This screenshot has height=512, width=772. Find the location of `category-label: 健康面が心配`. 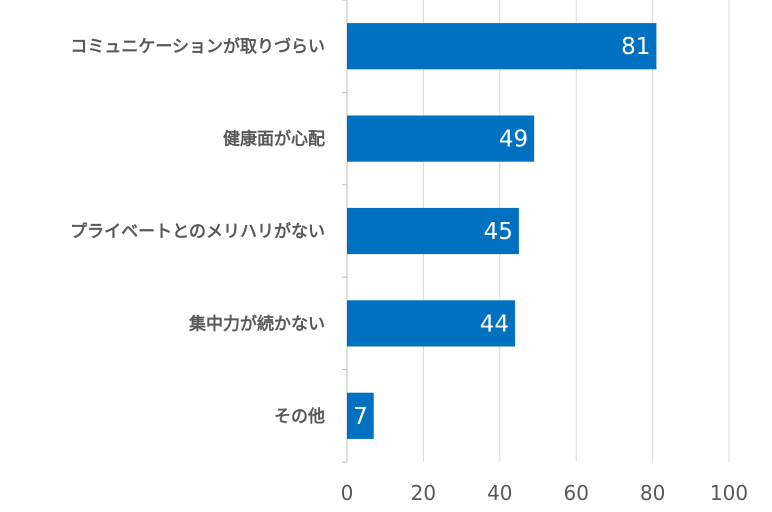

category-label: 健康面が心配 is located at coordinates (274, 139).